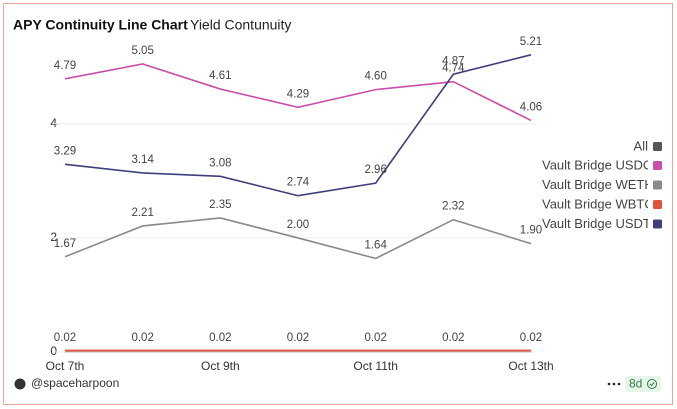 The height and width of the screenshot is (409, 677). What do you see at coordinates (100, 25) in the screenshot?
I see `chart-title: APY Continuity Line Chart` at bounding box center [100, 25].